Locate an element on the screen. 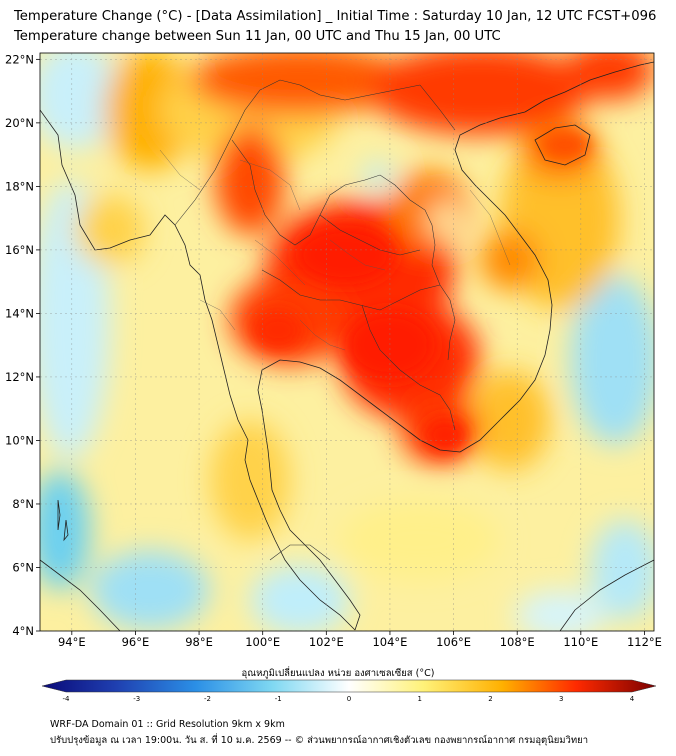 The image size is (676, 756). colorbar-tick-label: -3 is located at coordinates (136, 699).